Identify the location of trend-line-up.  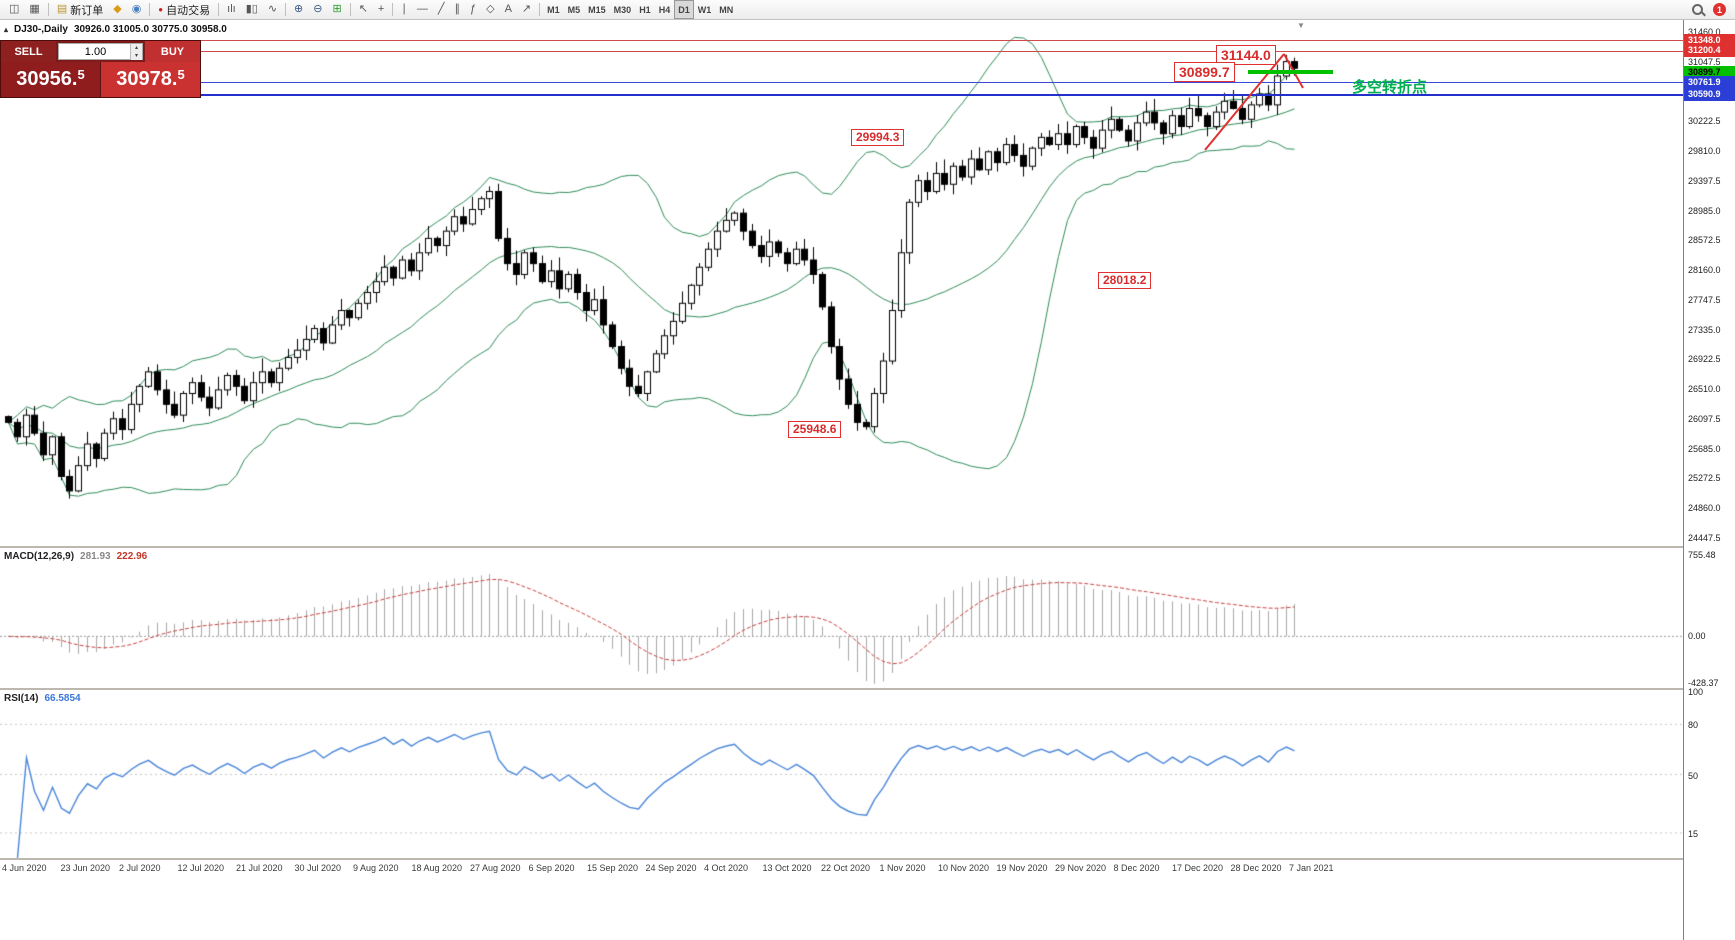
(1244, 102).